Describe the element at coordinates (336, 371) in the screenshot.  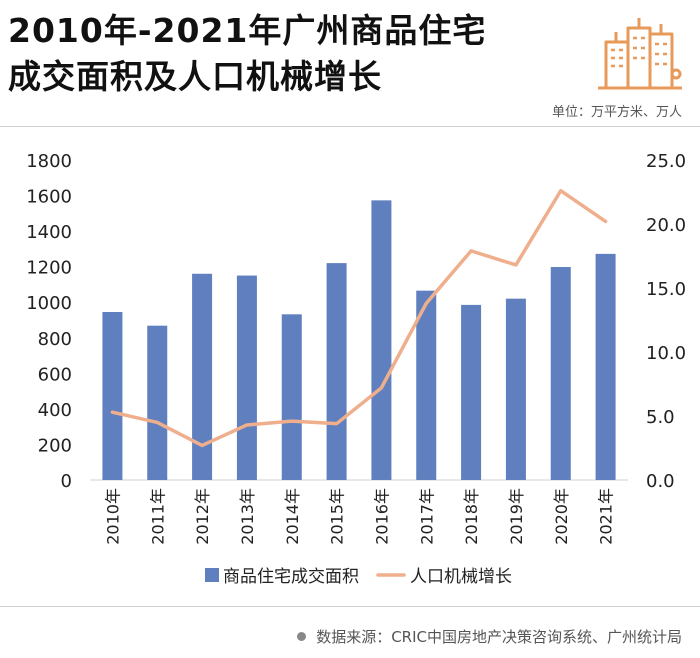
I see `bar-2015年` at that location.